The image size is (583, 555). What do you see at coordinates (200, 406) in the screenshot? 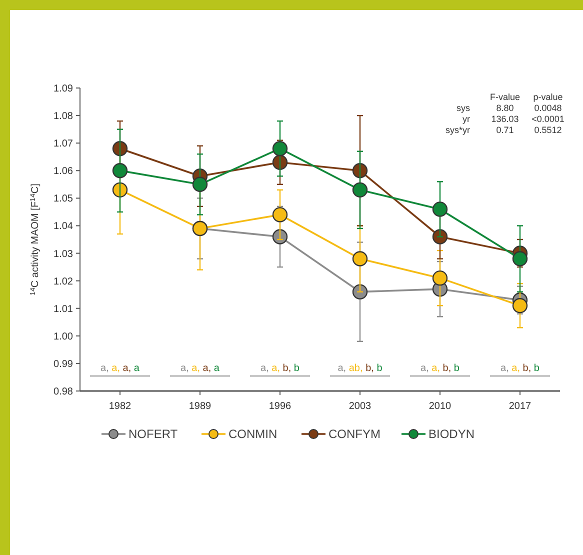
I see `x-tick-label: 1989` at bounding box center [200, 406].